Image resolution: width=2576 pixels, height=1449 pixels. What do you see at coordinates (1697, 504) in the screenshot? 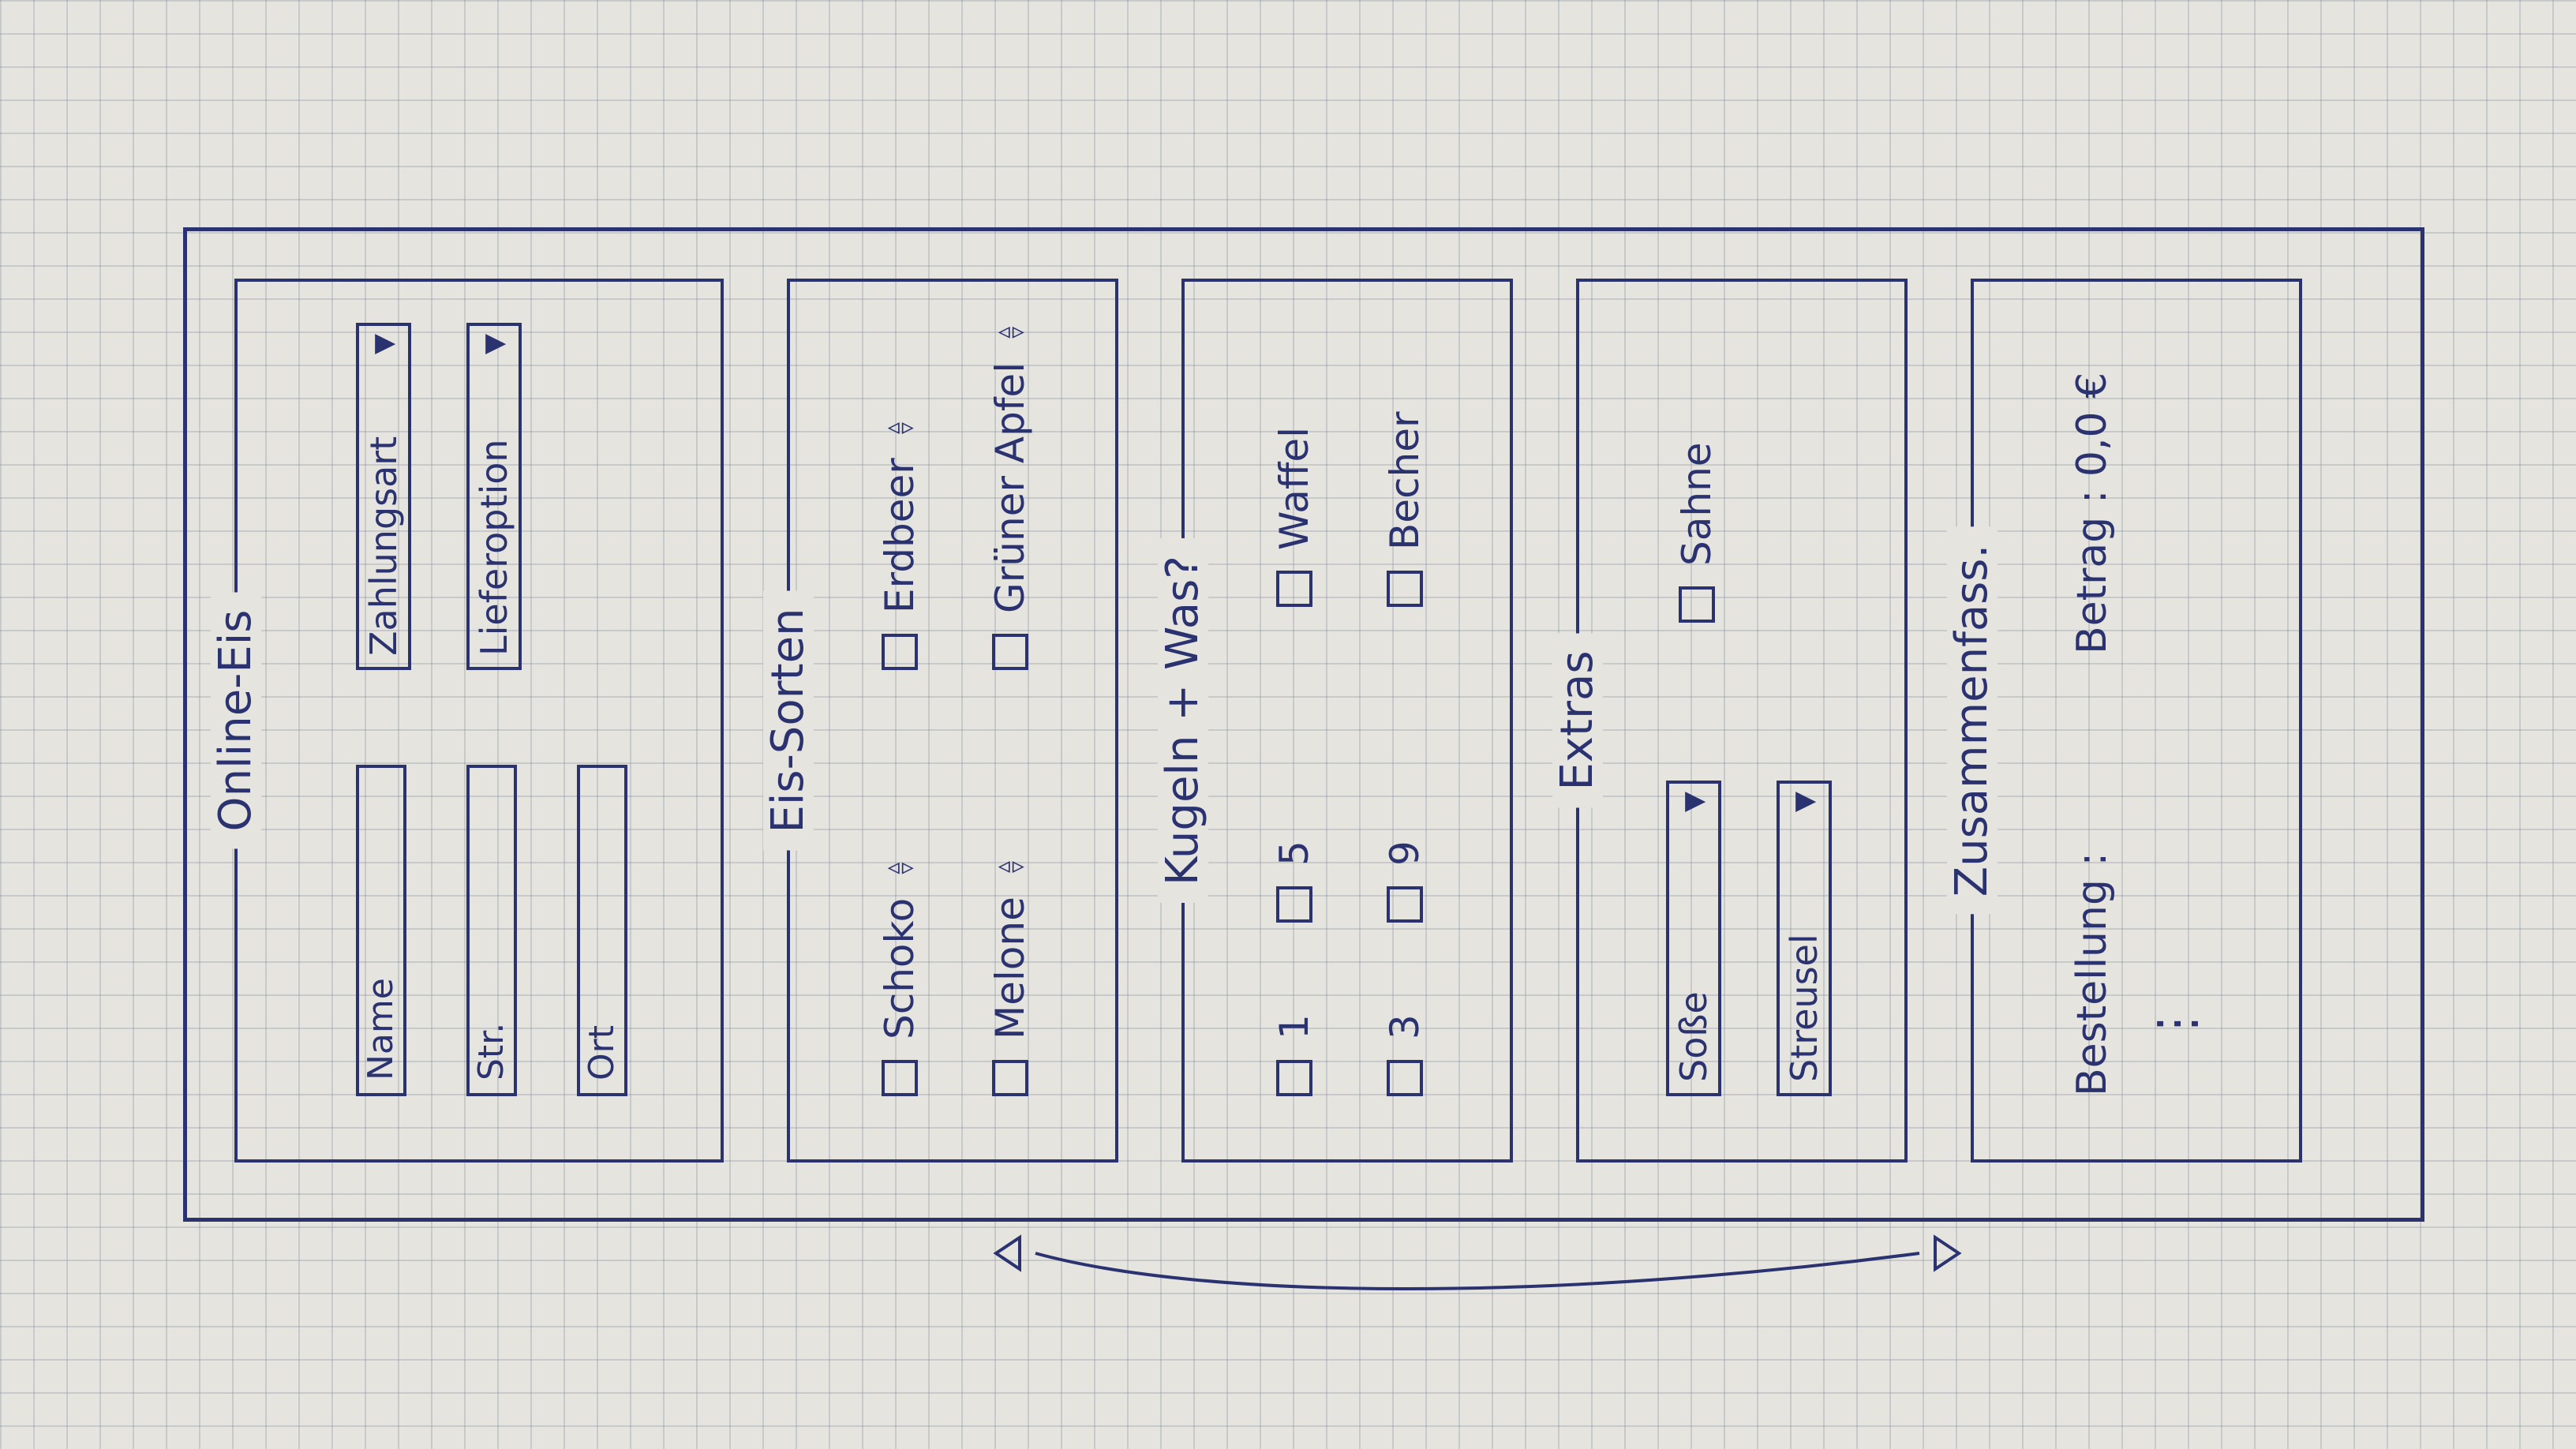
I see `cream-label: Sahne` at bounding box center [1697, 504].